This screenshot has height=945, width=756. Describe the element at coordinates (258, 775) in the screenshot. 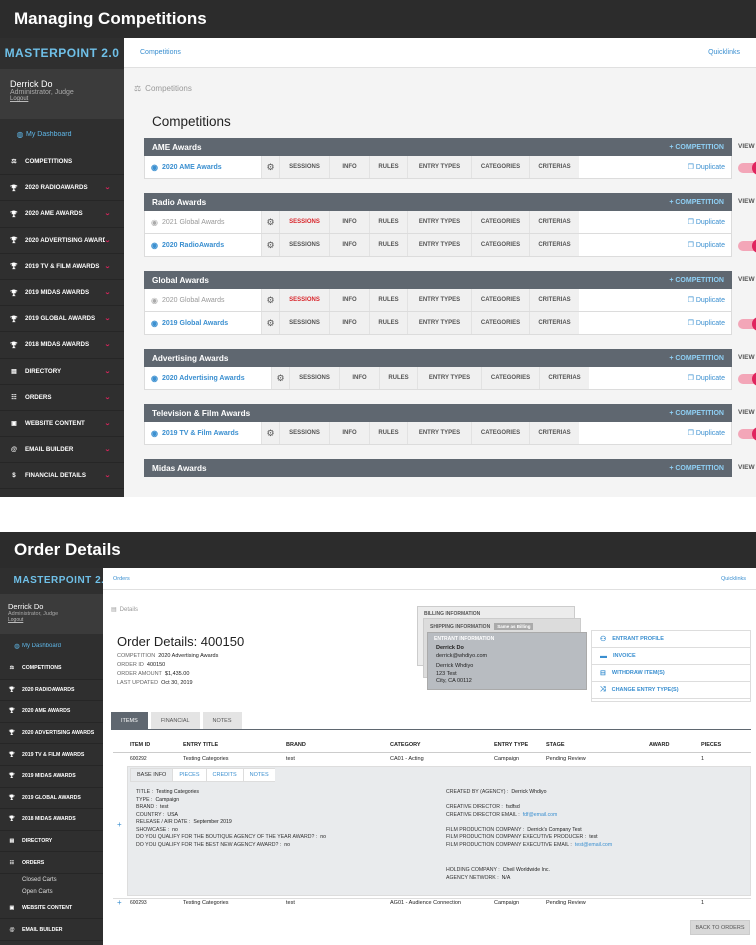

I see `subtab-notes: Notes` at that location.